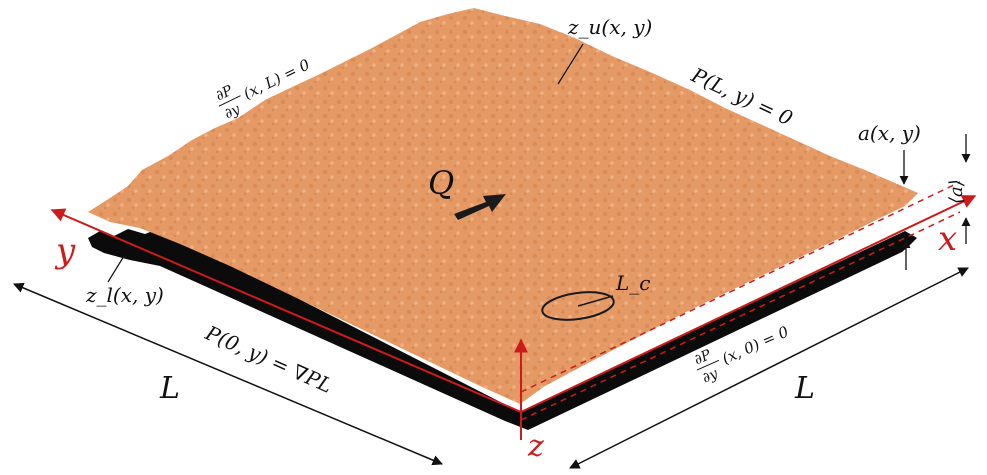 This screenshot has height=475, width=987. What do you see at coordinates (224, 93) in the screenshot?
I see `bc-dPdy-xL-numerator: ∂P` at bounding box center [224, 93].